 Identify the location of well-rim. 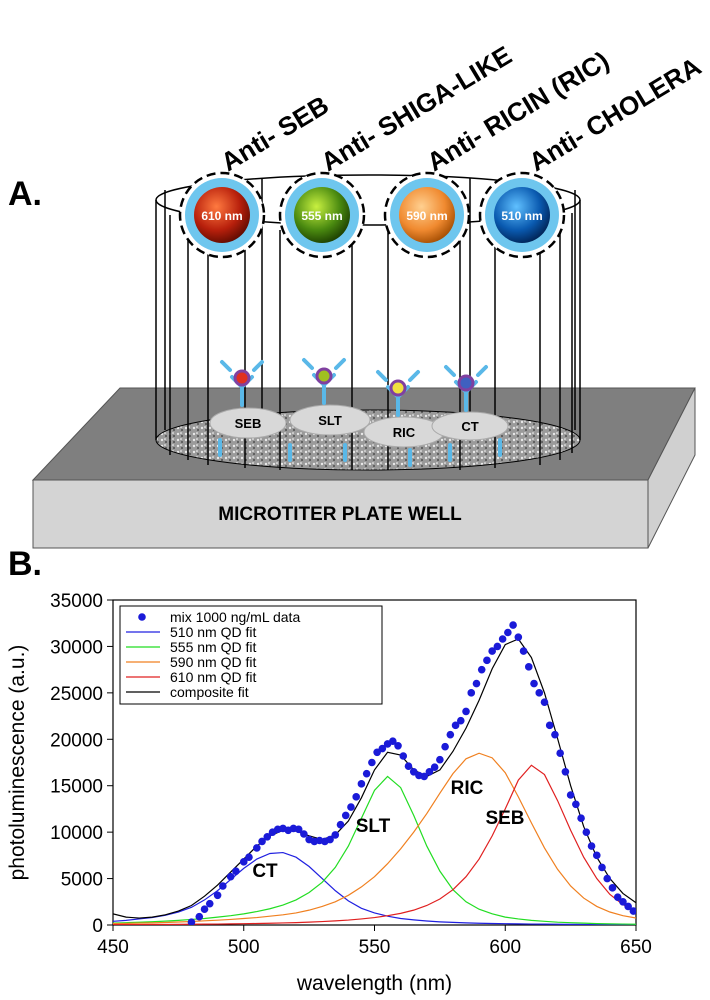
(368, 200).